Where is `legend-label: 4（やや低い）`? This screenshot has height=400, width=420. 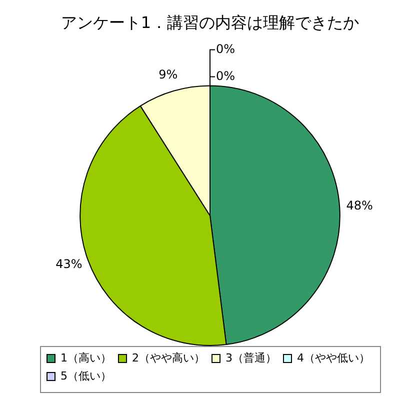 legend-label: 4（やや低い） is located at coordinates (333, 357).